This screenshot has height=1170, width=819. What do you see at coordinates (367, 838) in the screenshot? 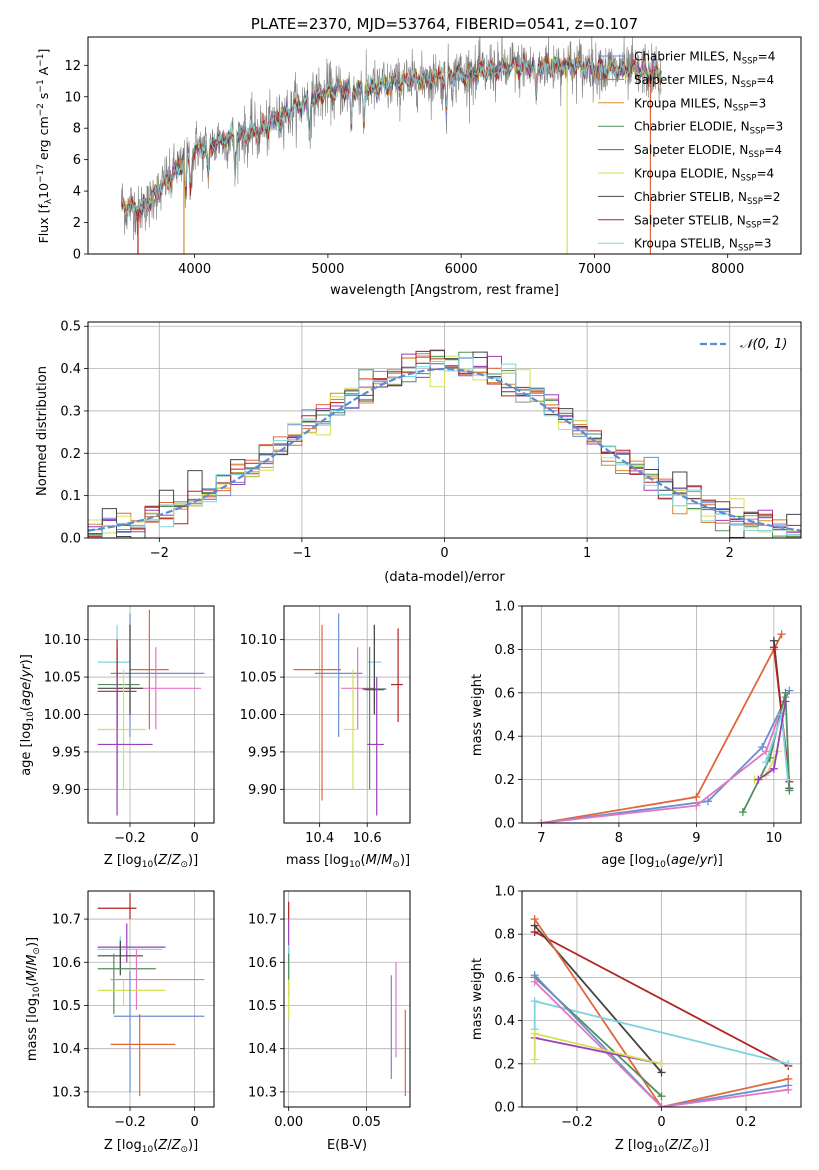
I see `ageM-xtick-label: 10.6` at bounding box center [367, 838].